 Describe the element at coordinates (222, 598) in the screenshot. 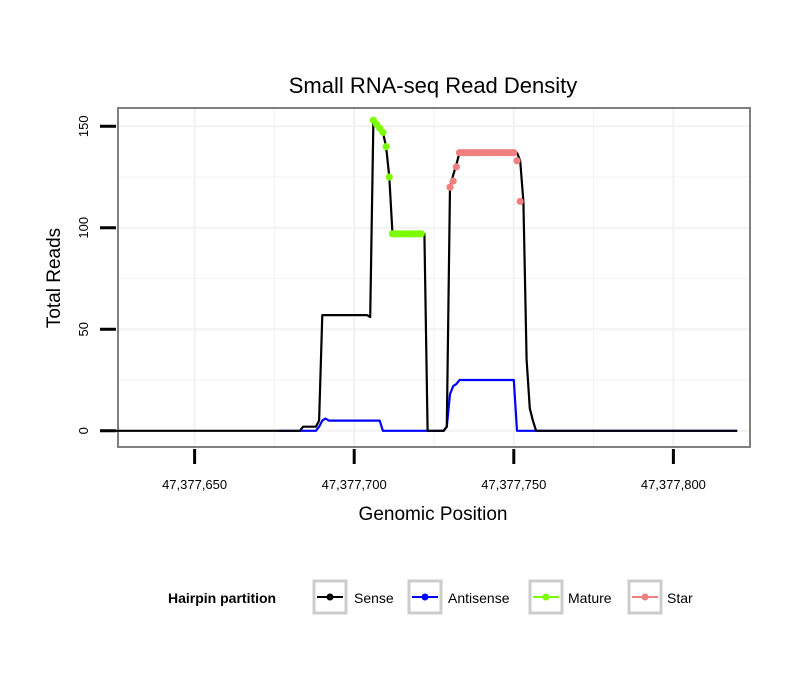

I see `legend-title: Hairpin partition` at that location.